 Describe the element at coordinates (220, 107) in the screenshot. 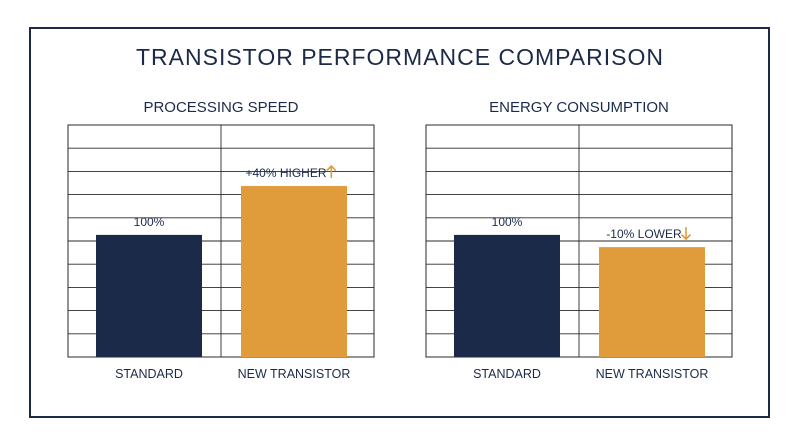

I see `panel-title: PROCESSING SPEED` at that location.